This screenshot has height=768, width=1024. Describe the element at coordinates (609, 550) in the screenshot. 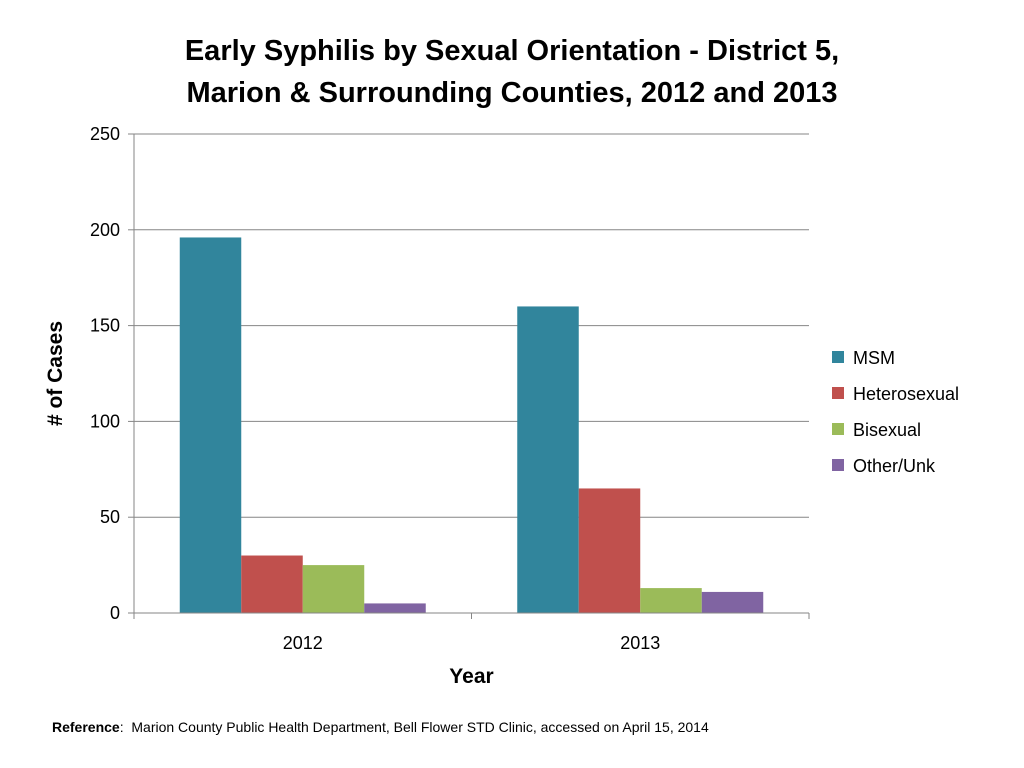

I see `bar-heterosexual-2013` at that location.